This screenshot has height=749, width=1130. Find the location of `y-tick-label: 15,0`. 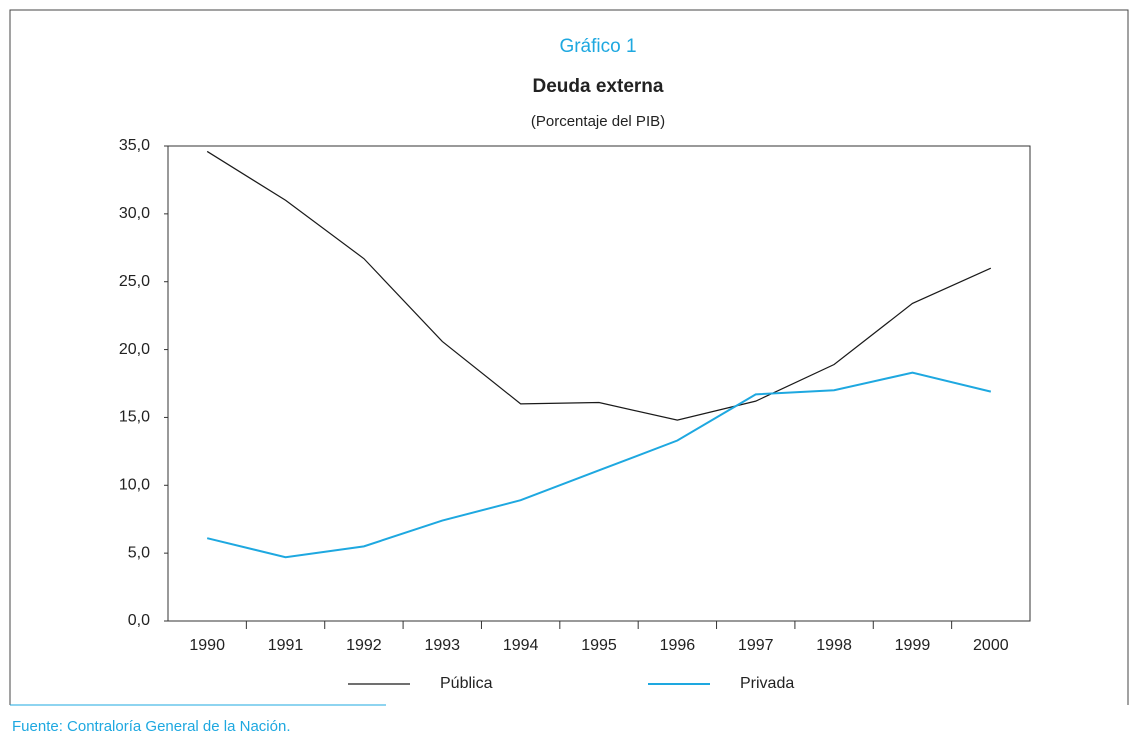

y-tick-label: 15,0 is located at coordinates (134, 417).